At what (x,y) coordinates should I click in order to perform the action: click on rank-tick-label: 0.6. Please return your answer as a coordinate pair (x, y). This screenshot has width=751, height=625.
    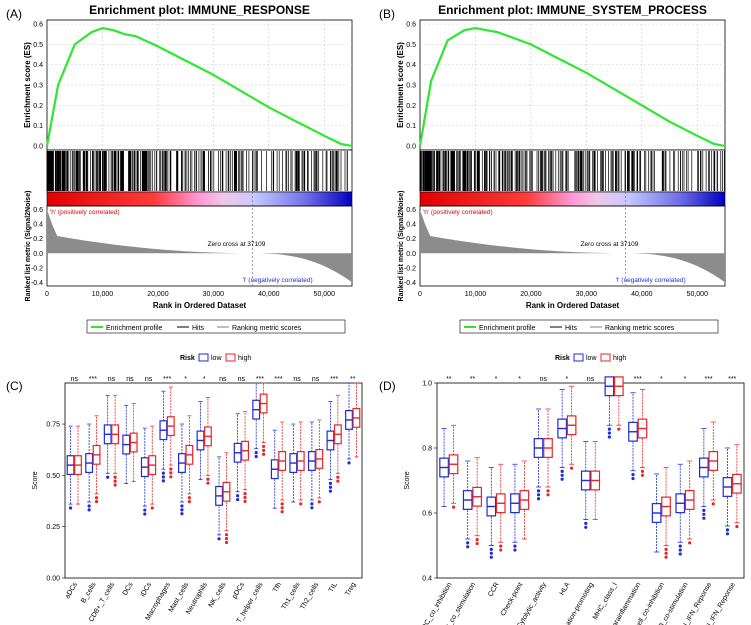
    Looking at the image, I should click on (411, 210).